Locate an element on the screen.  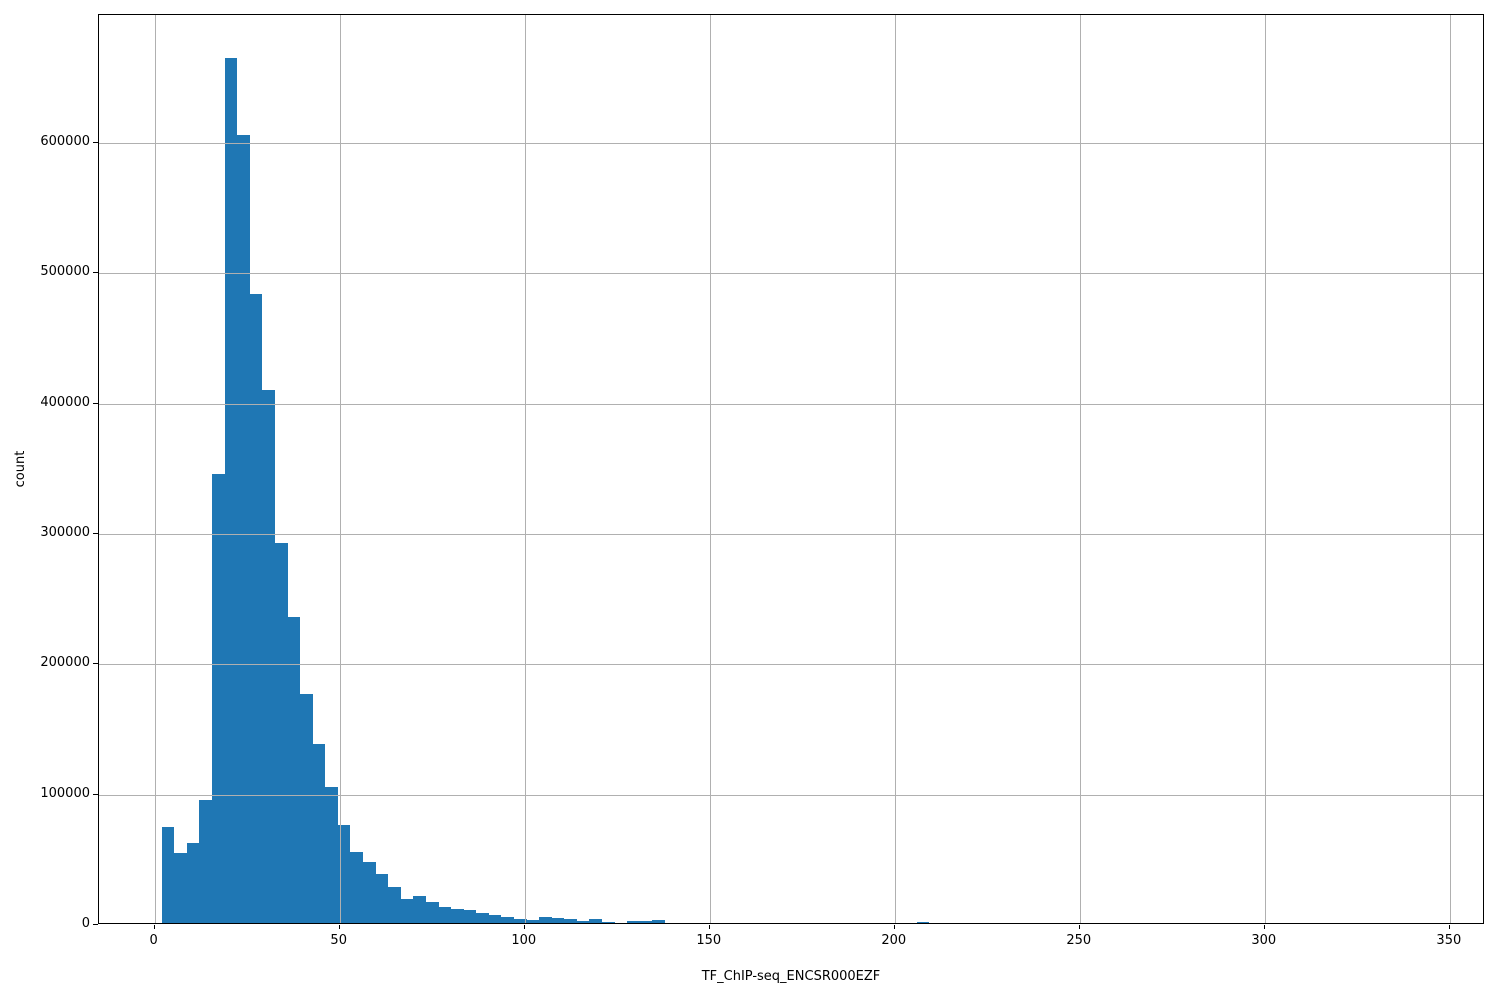
y-tick-label: 400000 is located at coordinates (65, 402).